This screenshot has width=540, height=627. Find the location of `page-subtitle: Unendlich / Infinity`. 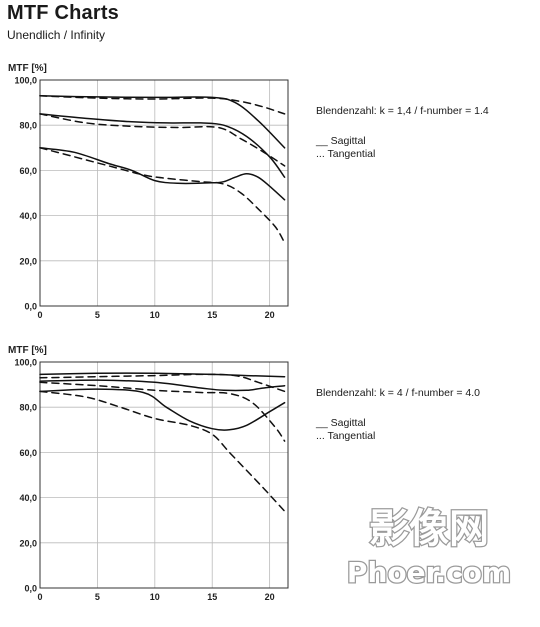

page-subtitle: Unendlich / Infinity is located at coordinates (56, 35).